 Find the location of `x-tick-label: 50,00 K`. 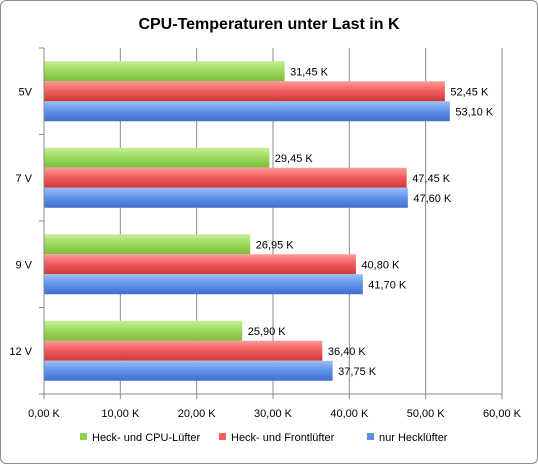

x-tick-label: 50,00 K is located at coordinates (426, 414).